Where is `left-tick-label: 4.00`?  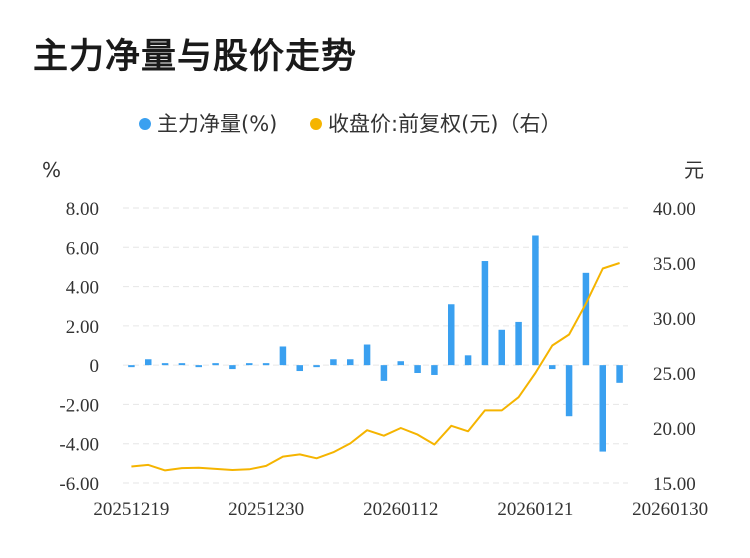 left-tick-label: 4.00 is located at coordinates (82, 288).